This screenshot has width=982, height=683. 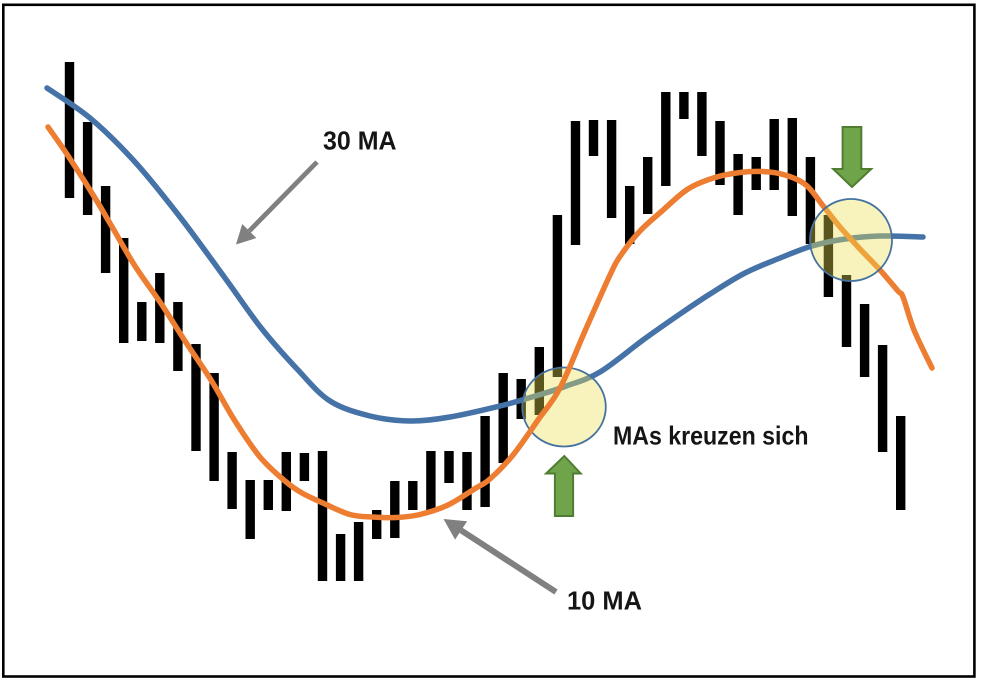 I want to click on svg-text: 10 MA, so click(x=604, y=601).